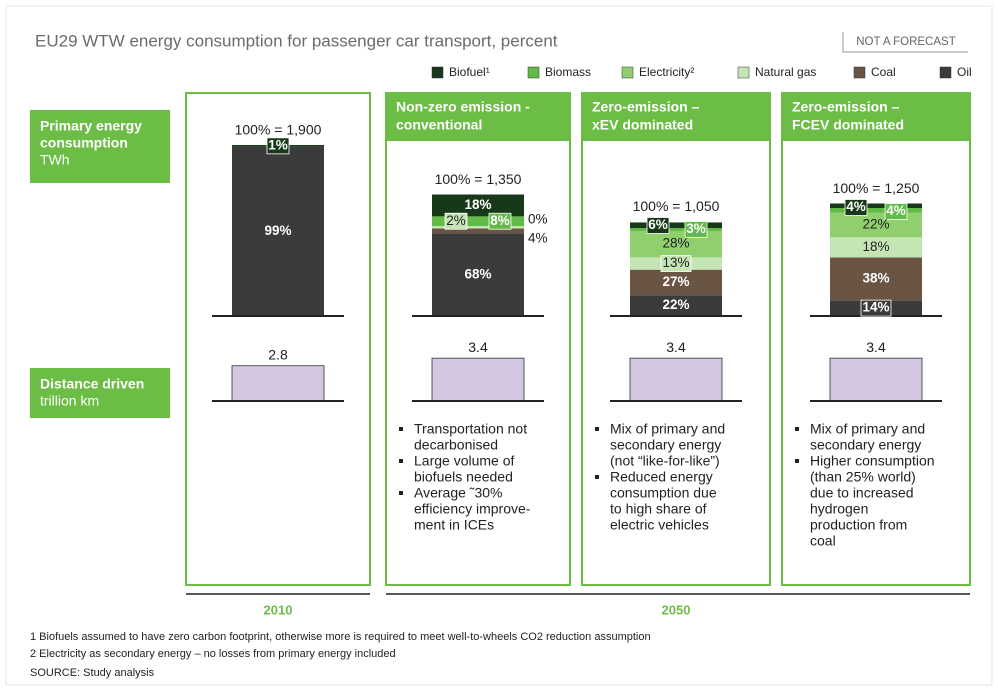  I want to click on tag-frame, so click(905, 42).